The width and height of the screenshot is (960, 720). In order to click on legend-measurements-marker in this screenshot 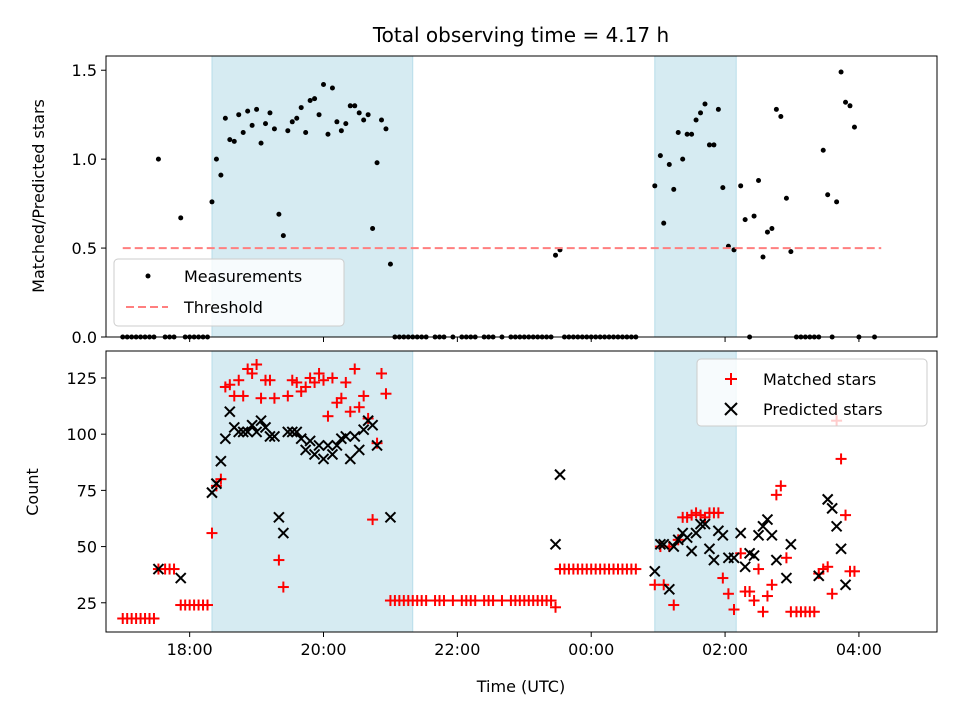, I will do `click(148, 276)`.